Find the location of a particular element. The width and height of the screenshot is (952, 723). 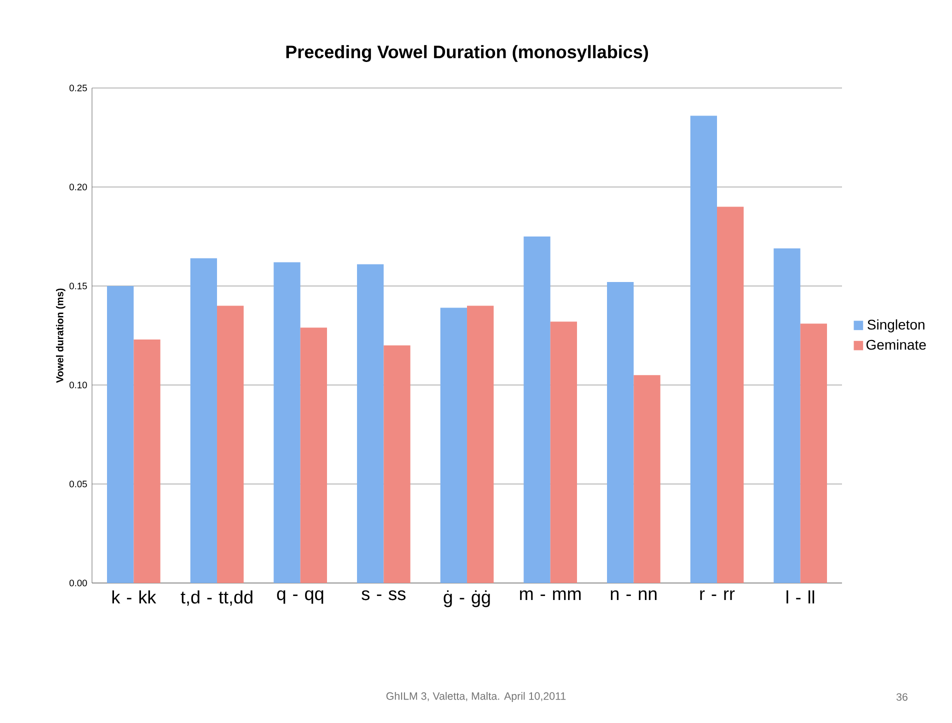

y-tick-label: 0.20 is located at coordinates (78, 187).